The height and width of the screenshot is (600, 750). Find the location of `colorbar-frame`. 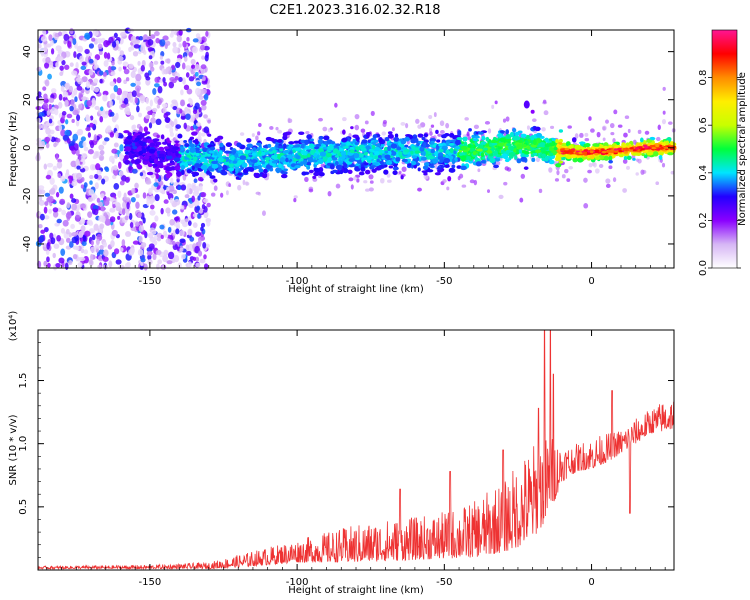

colorbar-frame is located at coordinates (724, 149).